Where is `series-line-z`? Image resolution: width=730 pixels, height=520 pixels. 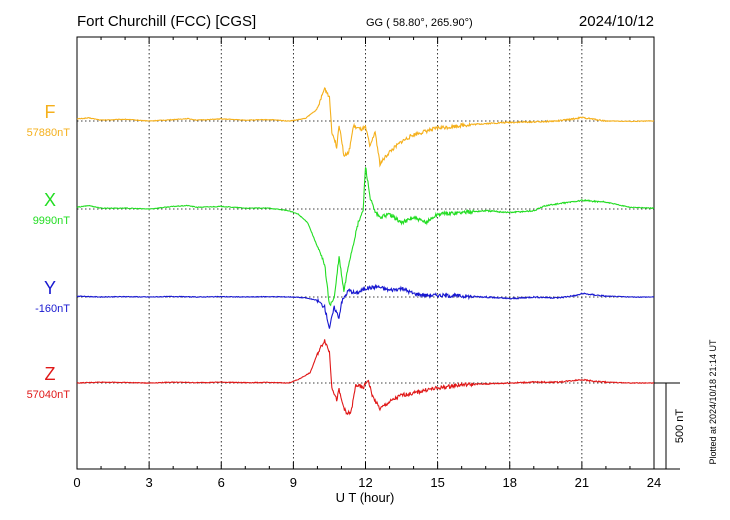 series-line-z is located at coordinates (365, 377).